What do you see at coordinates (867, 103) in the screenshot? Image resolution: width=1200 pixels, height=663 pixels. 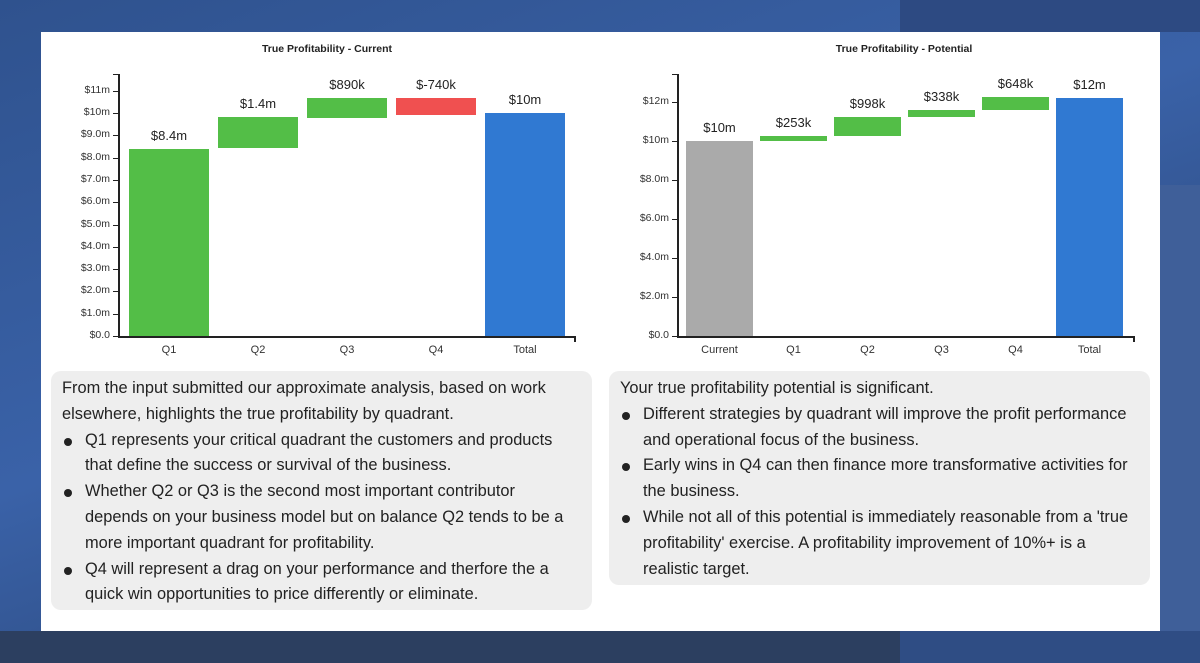 I see `bar-value-label: $998k` at bounding box center [867, 103].